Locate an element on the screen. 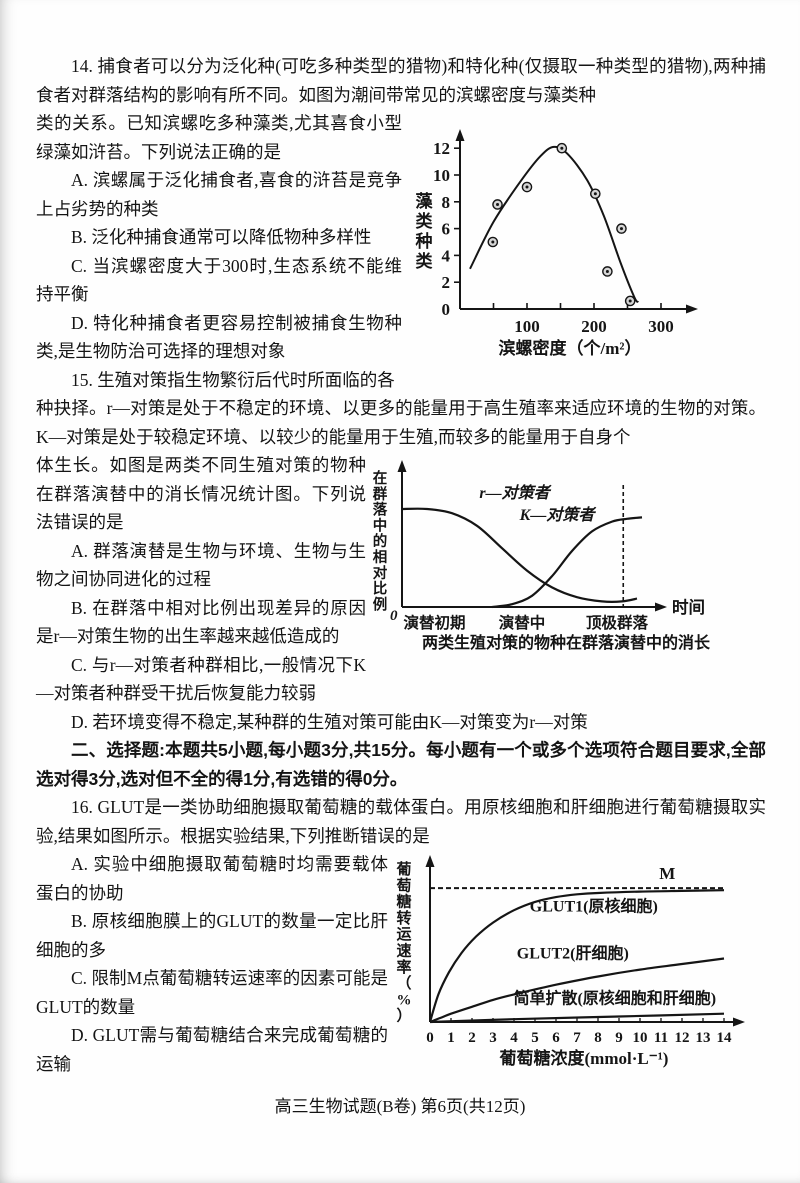  svg-text: 例 is located at coordinates (380, 604).